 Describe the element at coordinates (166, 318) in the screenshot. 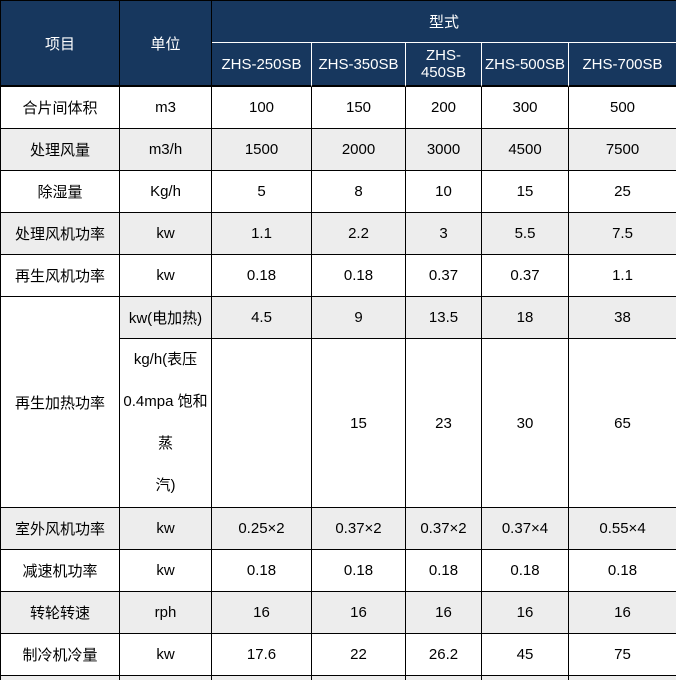

I see `unit-cell: kw(电加热)` at that location.